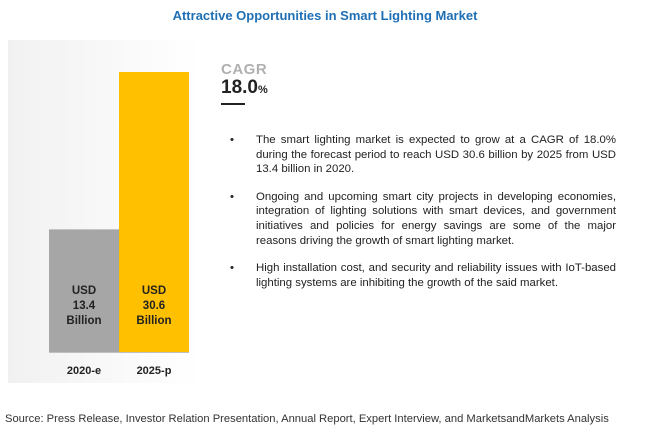 The width and height of the screenshot is (650, 435). Describe the element at coordinates (154, 212) in the screenshot. I see `bar-2025-p` at that location.